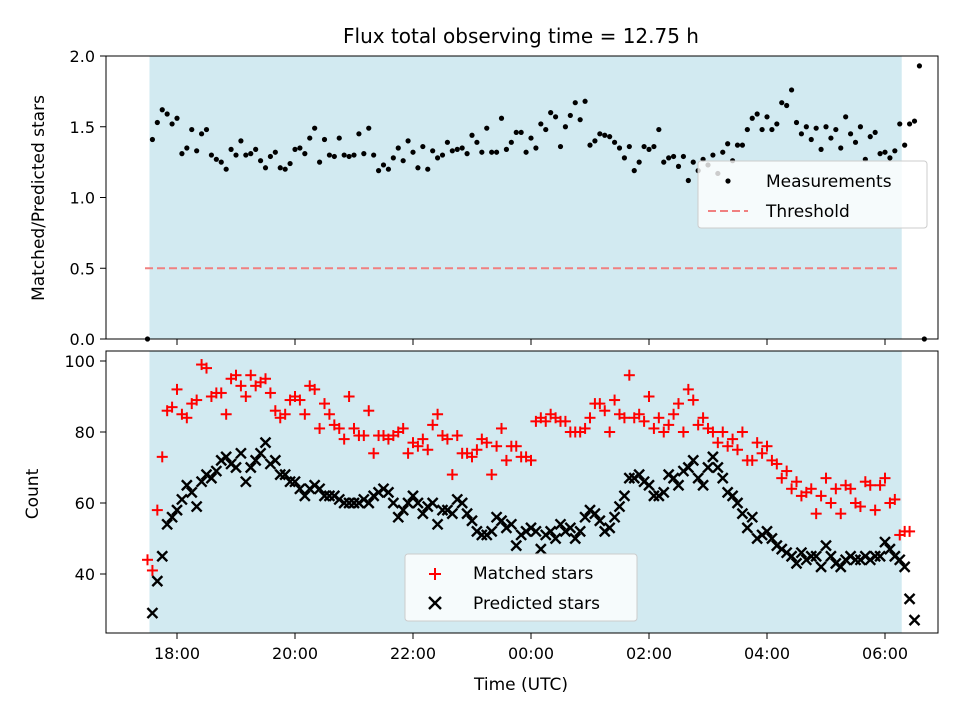 The height and width of the screenshot is (720, 960). What do you see at coordinates (177, 653) in the screenshot?
I see `x-tick-label: 18:00` at bounding box center [177, 653].